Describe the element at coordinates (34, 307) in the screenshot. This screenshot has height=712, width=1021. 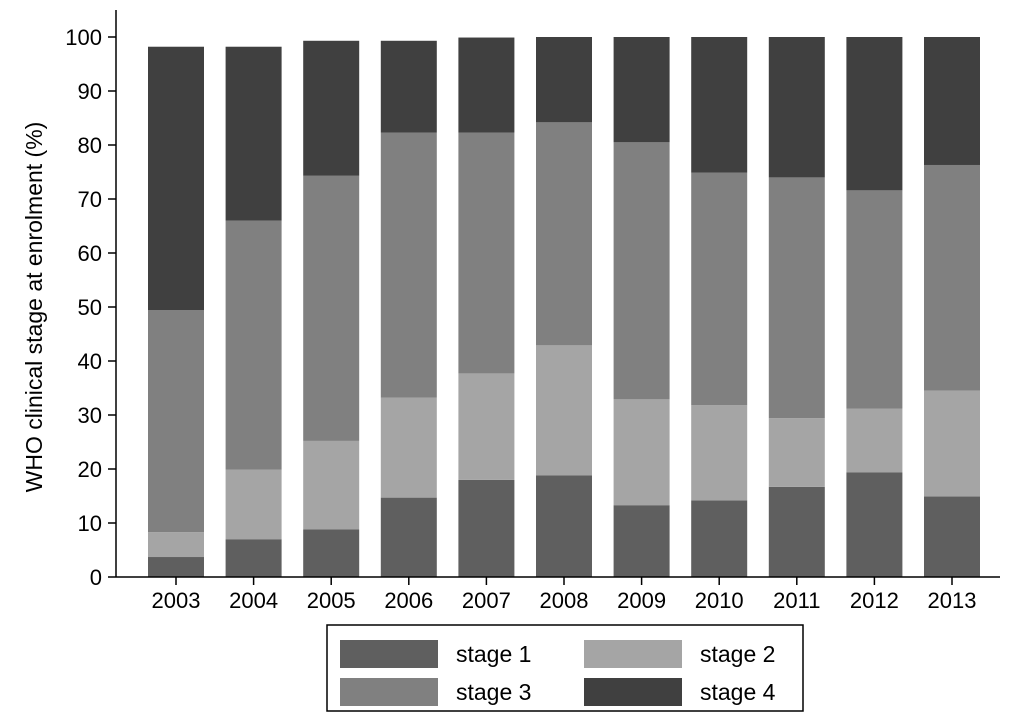
I see `y-axis-title: WHO clinical stage at enrolment (%)` at that location.